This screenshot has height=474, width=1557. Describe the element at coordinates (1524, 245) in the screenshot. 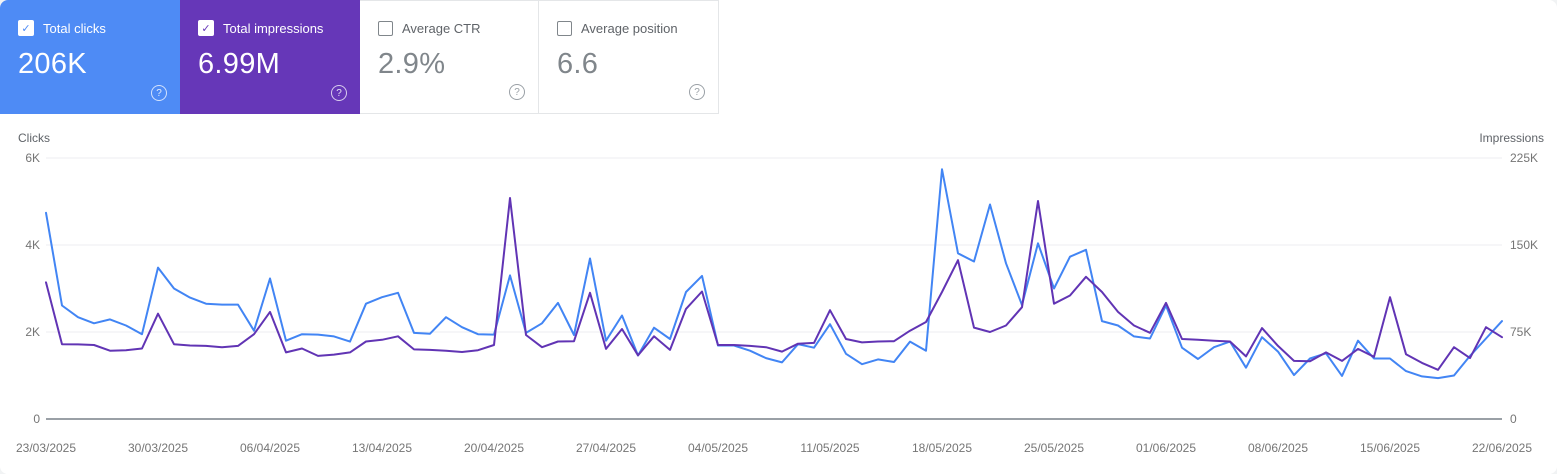

I see `right-axis-tick: 150K` at that location.